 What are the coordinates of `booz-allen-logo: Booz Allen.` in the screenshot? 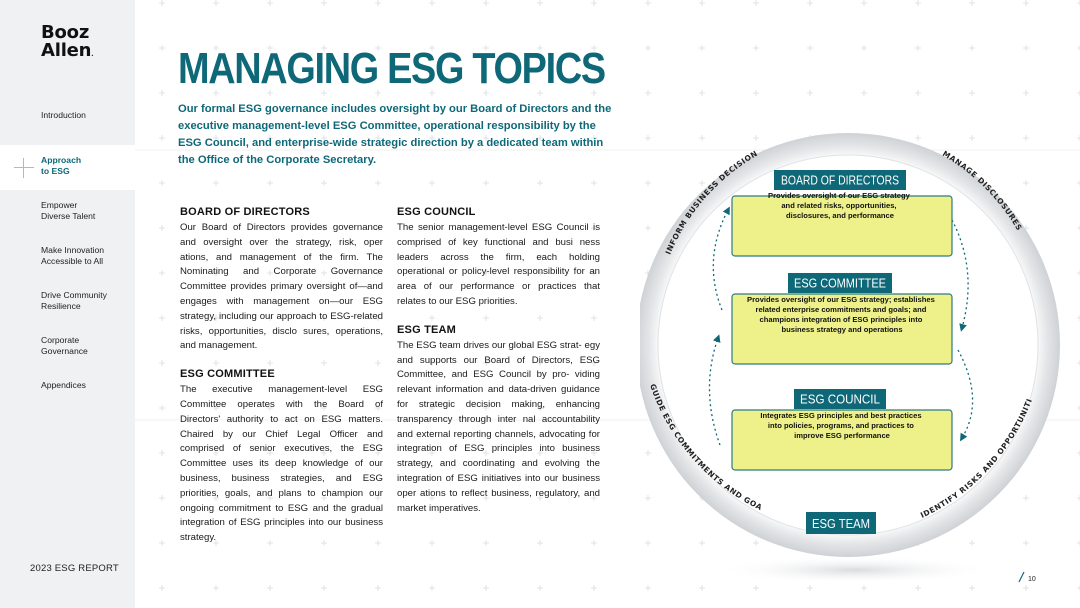 It's located at (71, 44).